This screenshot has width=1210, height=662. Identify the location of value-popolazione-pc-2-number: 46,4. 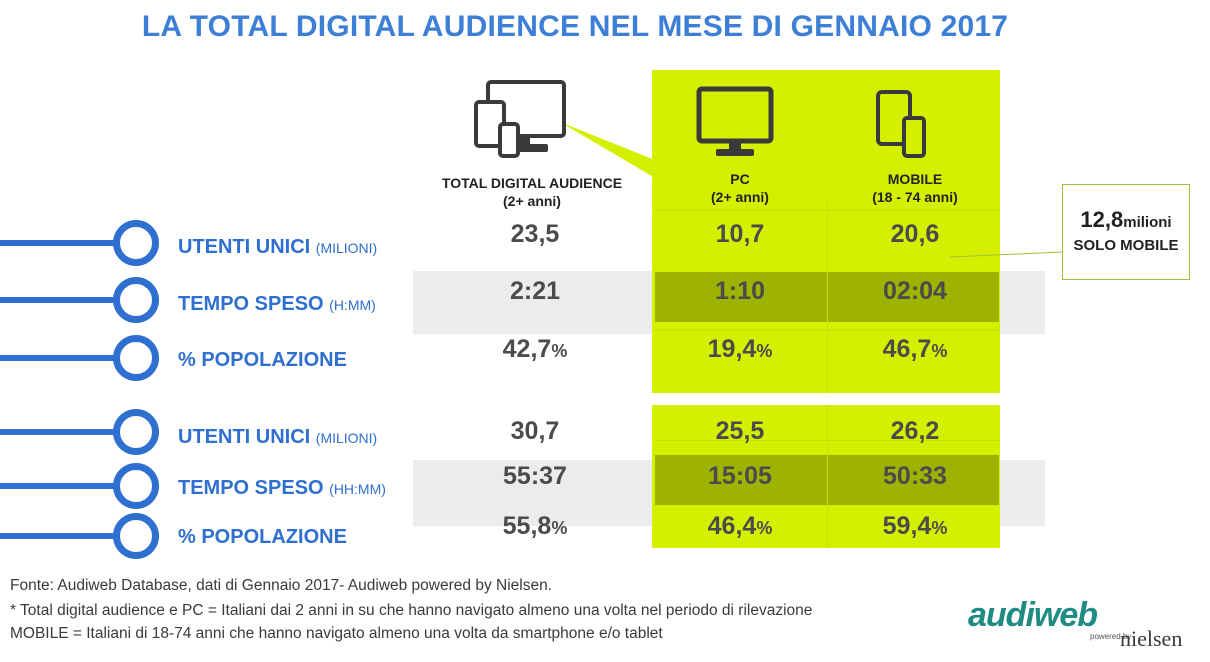
(732, 526).